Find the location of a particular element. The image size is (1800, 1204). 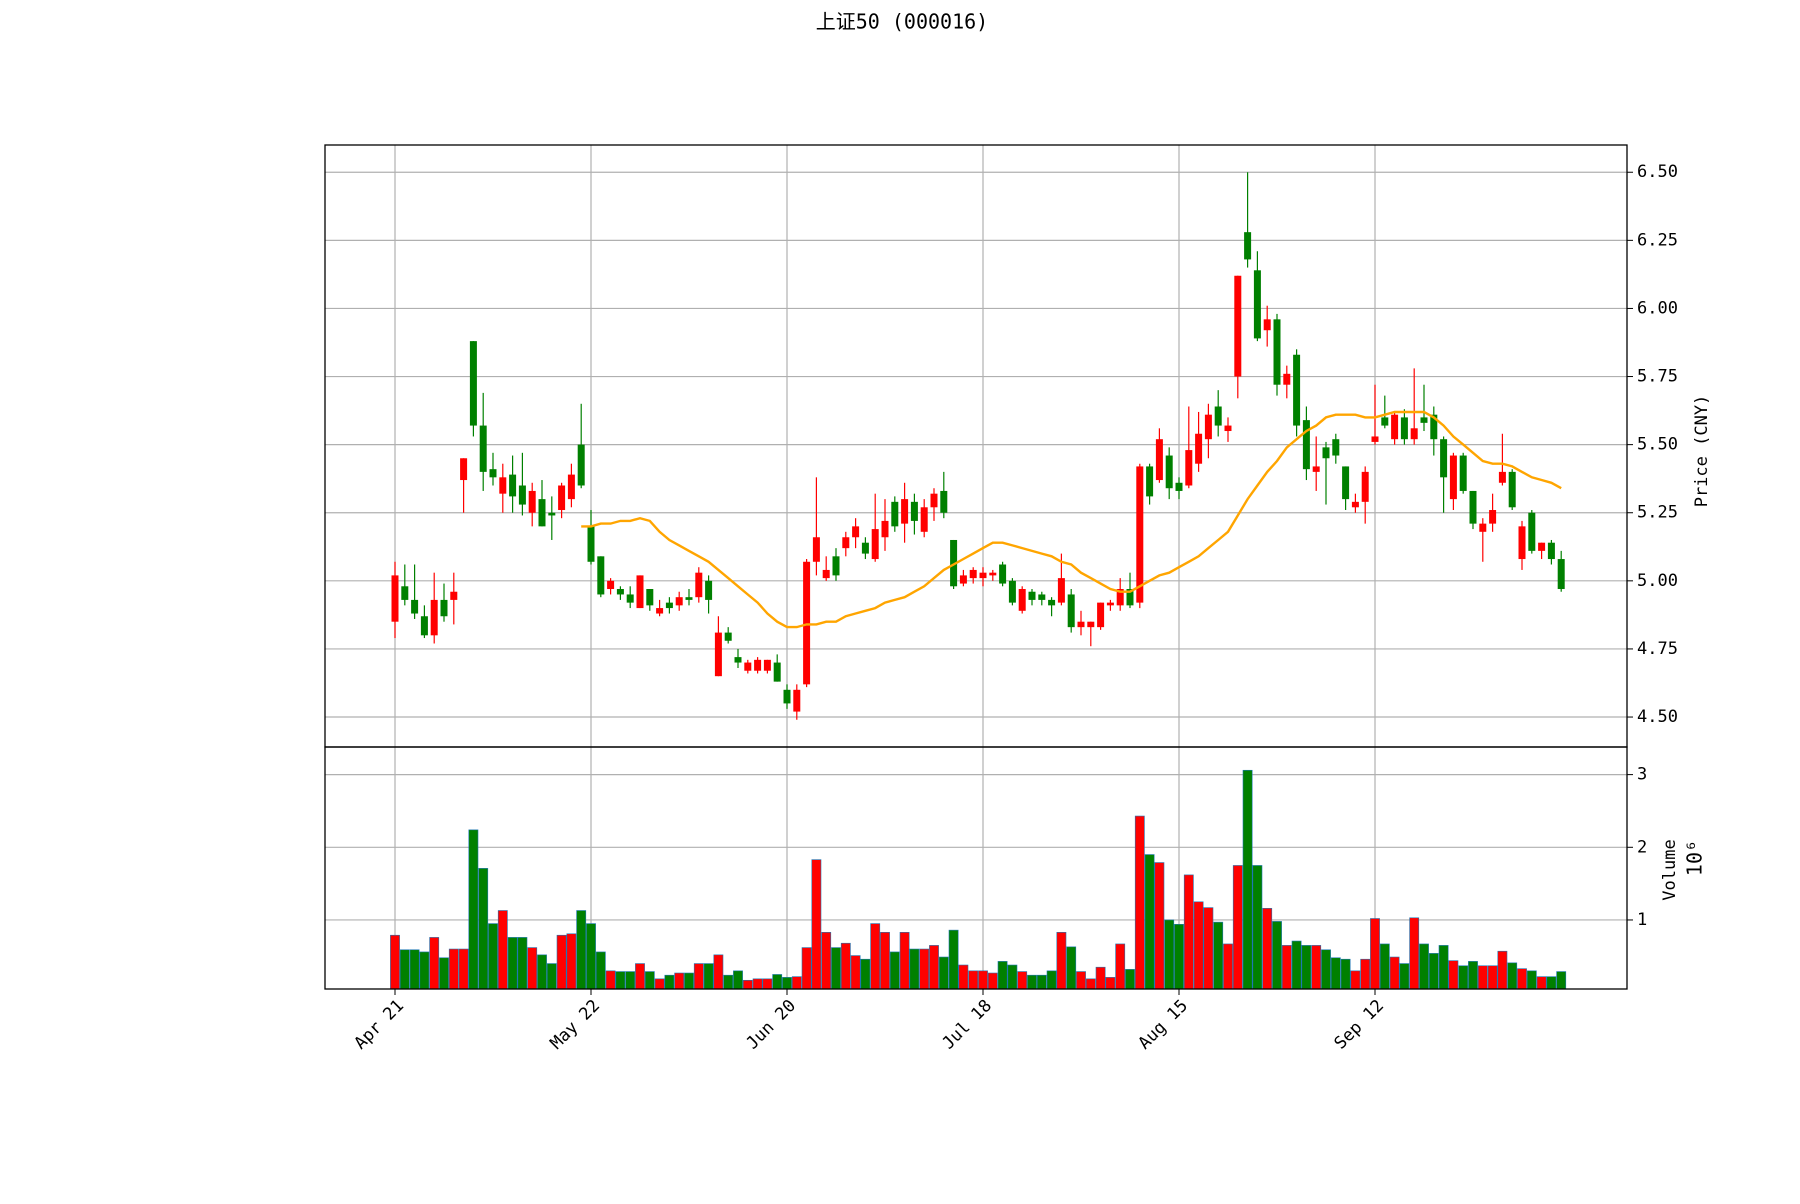

y-tick-label: 2 is located at coordinates (1642, 847).